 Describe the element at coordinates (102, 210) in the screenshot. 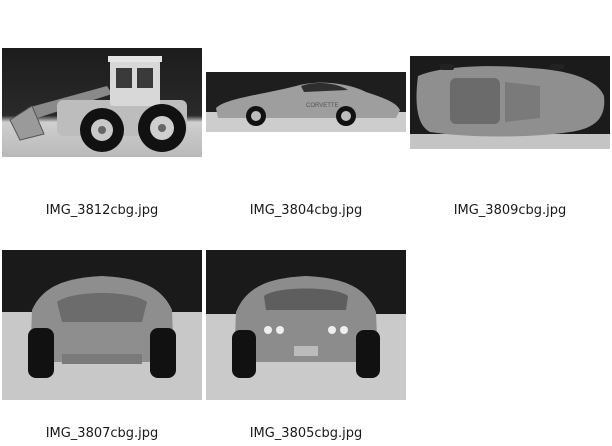

I see `filename-label-img-3812: IMG_3812cbg.jpg` at that location.